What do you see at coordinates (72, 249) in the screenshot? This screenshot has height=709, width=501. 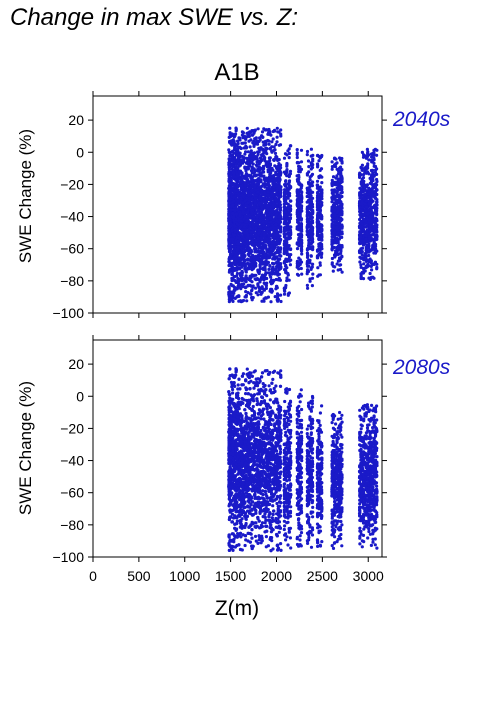 I see `y-tick-label: −60` at bounding box center [72, 249].